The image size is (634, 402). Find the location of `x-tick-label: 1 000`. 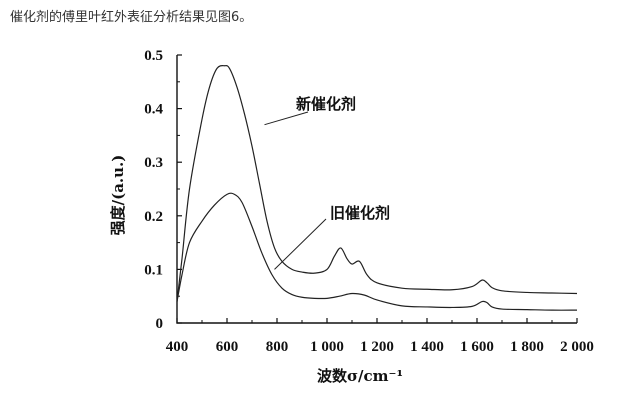

x-tick-label: 1 000 is located at coordinates (327, 347).